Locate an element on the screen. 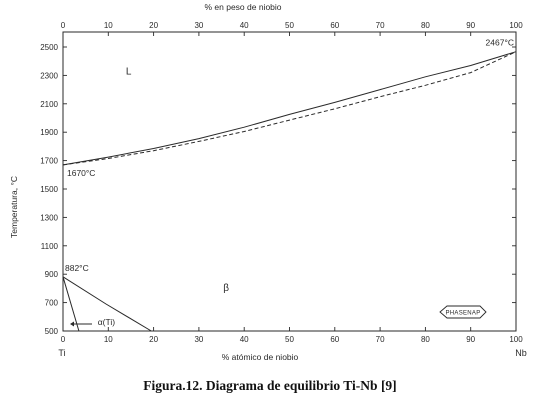 The image size is (540, 409). x-tick-label: 0 is located at coordinates (63, 339).